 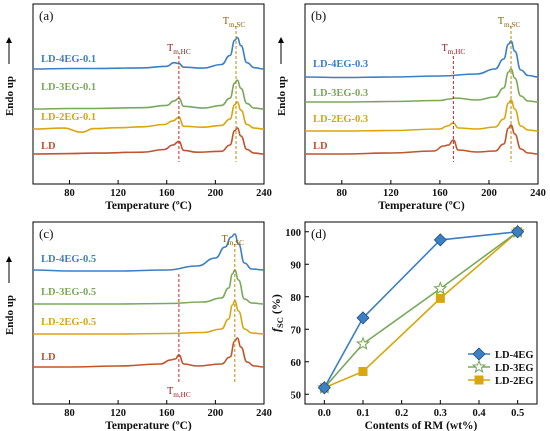 What do you see at coordinates (296, 363) in the screenshot?
I see `y-tick-label: 60` at bounding box center [296, 363].